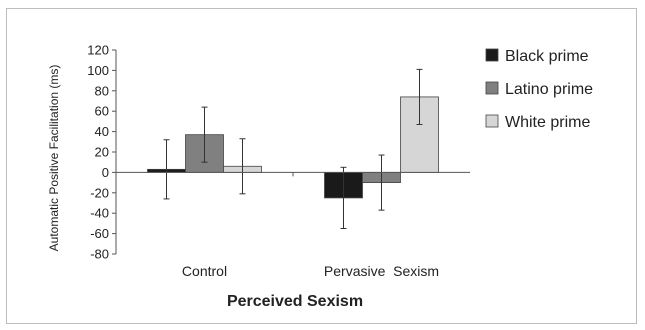 The width and height of the screenshot is (645, 330). Describe the element at coordinates (102, 90) in the screenshot. I see `y-tick-label: 80` at that location.